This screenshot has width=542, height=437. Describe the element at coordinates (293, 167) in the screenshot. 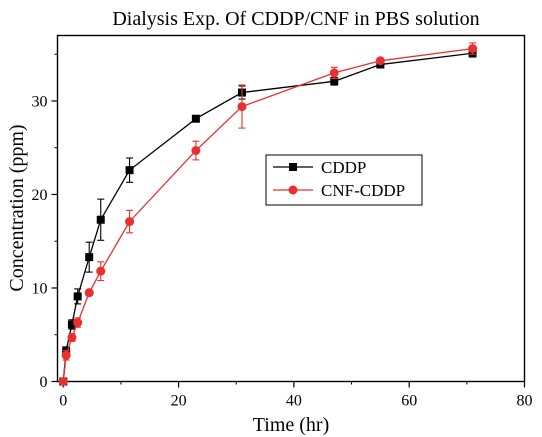

I see `legend-marker-cddp` at that location.